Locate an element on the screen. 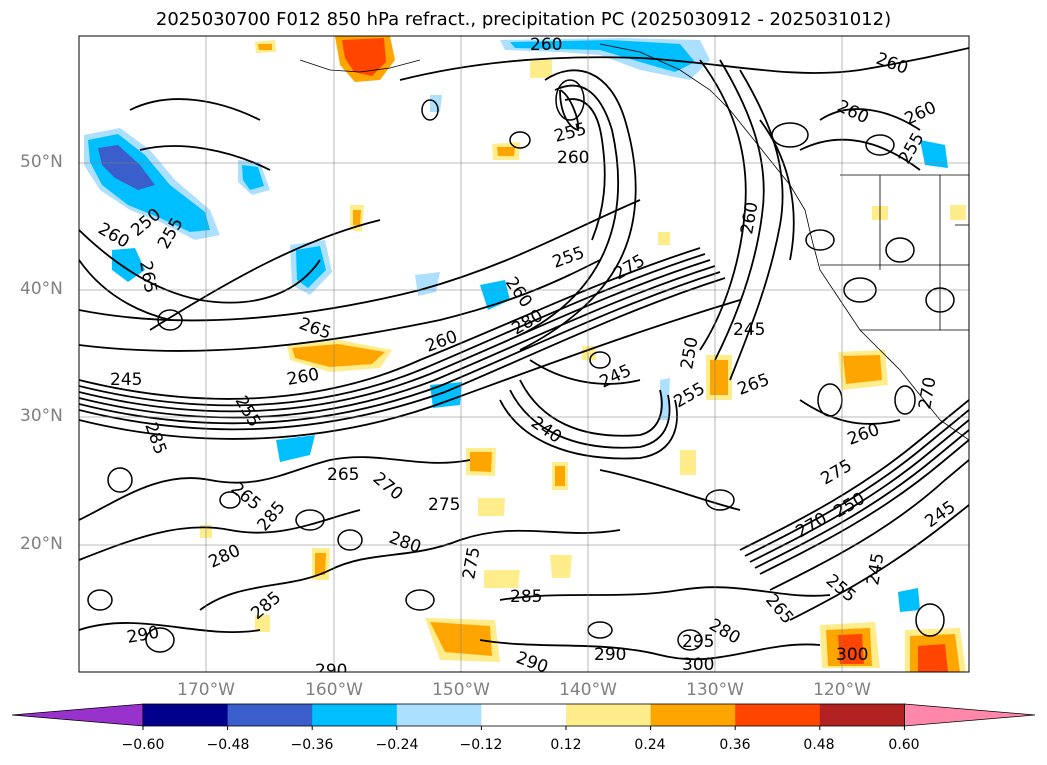 The width and height of the screenshot is (1047, 765). colorbar-tick-label: −0.24 is located at coordinates (397, 745).